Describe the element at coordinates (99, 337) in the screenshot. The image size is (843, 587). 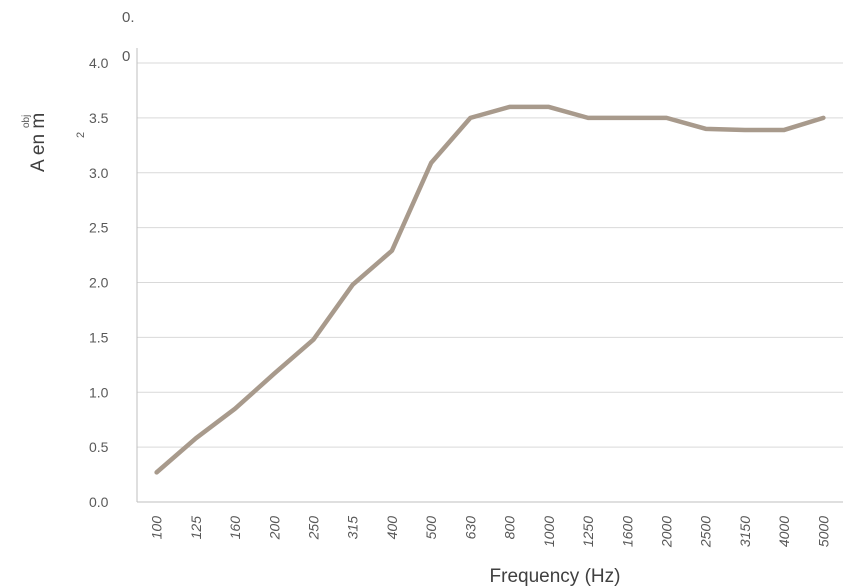
I see `y-tick-label: 1.5` at that location.